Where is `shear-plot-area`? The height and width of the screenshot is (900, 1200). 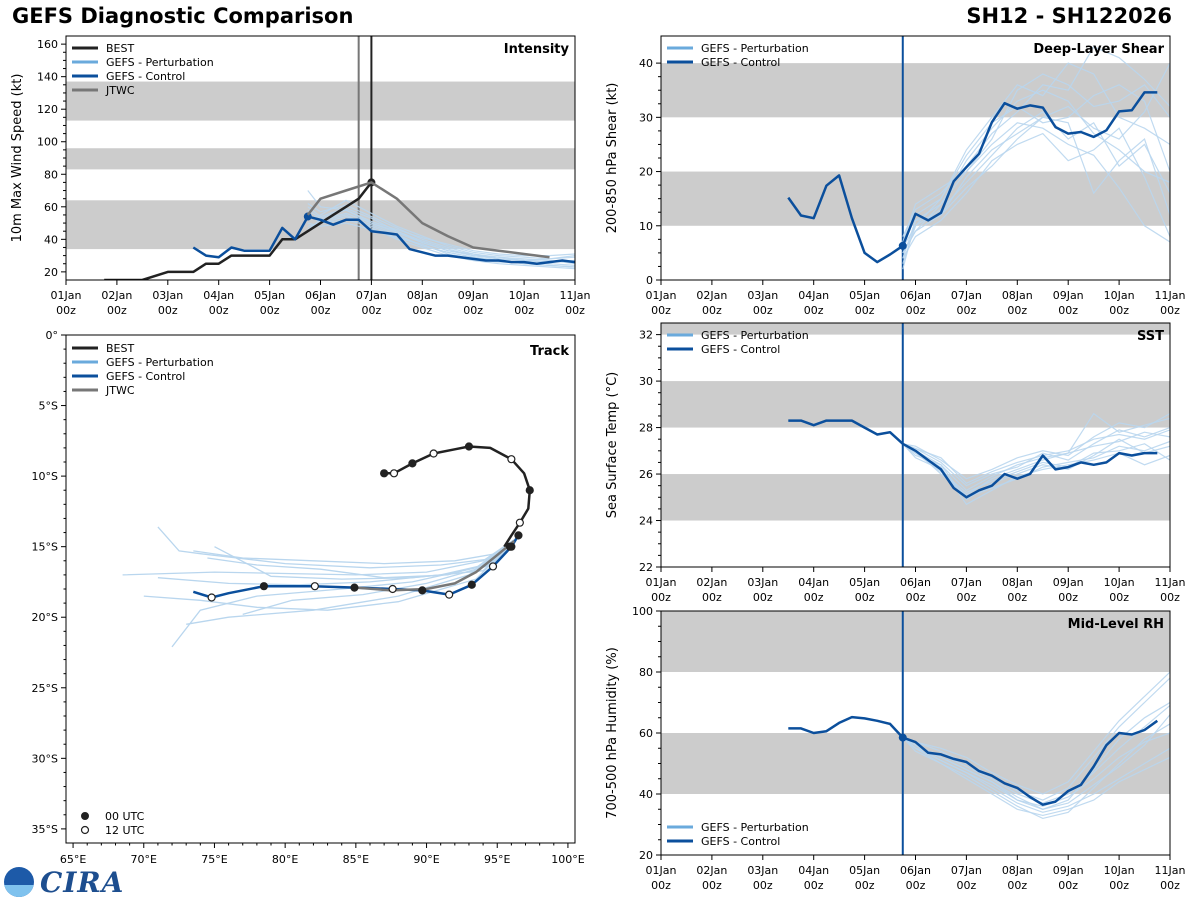
shear-plot-area is located at coordinates (915, 158).